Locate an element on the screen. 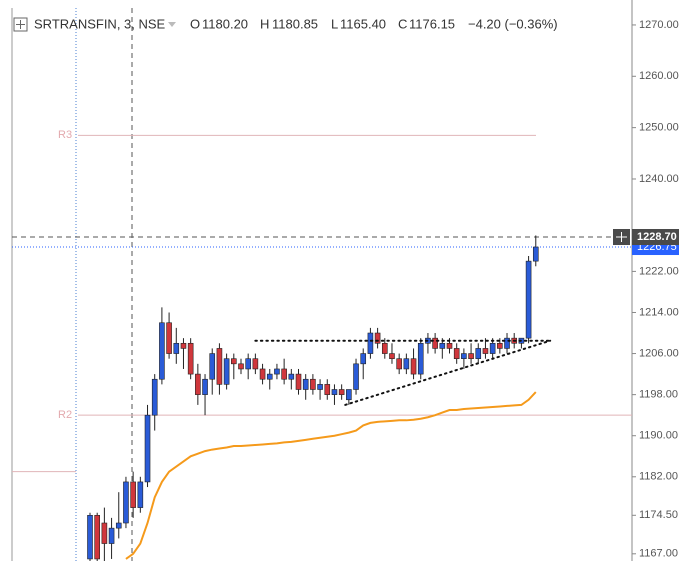 Image resolution: width=679 pixels, height=561 pixels. ohlc-key: H is located at coordinates (264, 23).